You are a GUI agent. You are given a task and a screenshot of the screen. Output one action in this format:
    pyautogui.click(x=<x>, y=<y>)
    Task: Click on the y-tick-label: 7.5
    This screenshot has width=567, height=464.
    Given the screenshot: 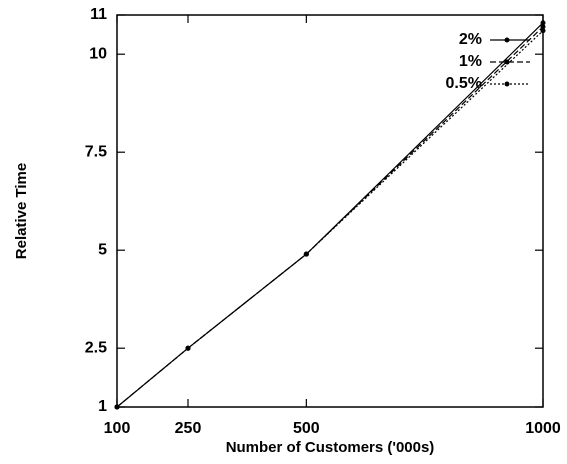 What is the action you would take?
    pyautogui.click(x=96, y=151)
    